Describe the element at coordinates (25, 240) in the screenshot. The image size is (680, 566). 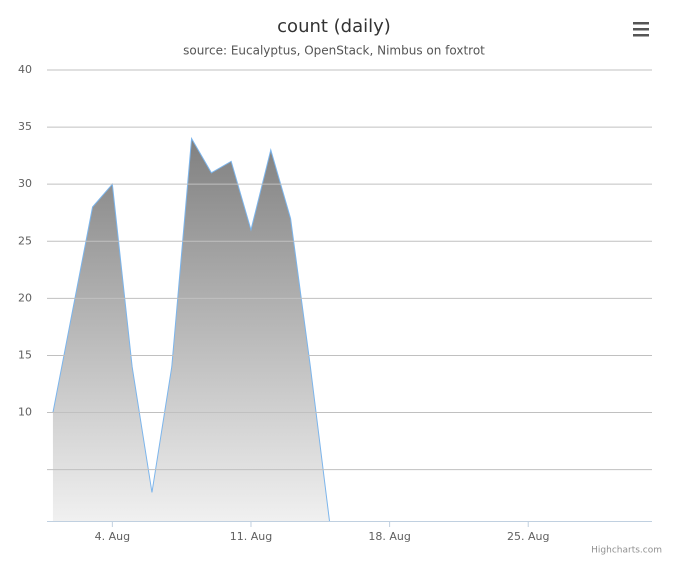
I see `y-tick-label: 25` at that location.